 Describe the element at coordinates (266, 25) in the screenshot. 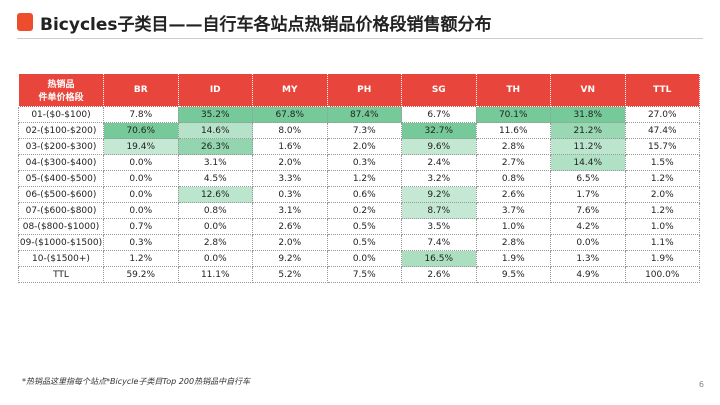

I see `title: Bicycles子类目——自行车各站点热销品价格段销售额分布` at that location.